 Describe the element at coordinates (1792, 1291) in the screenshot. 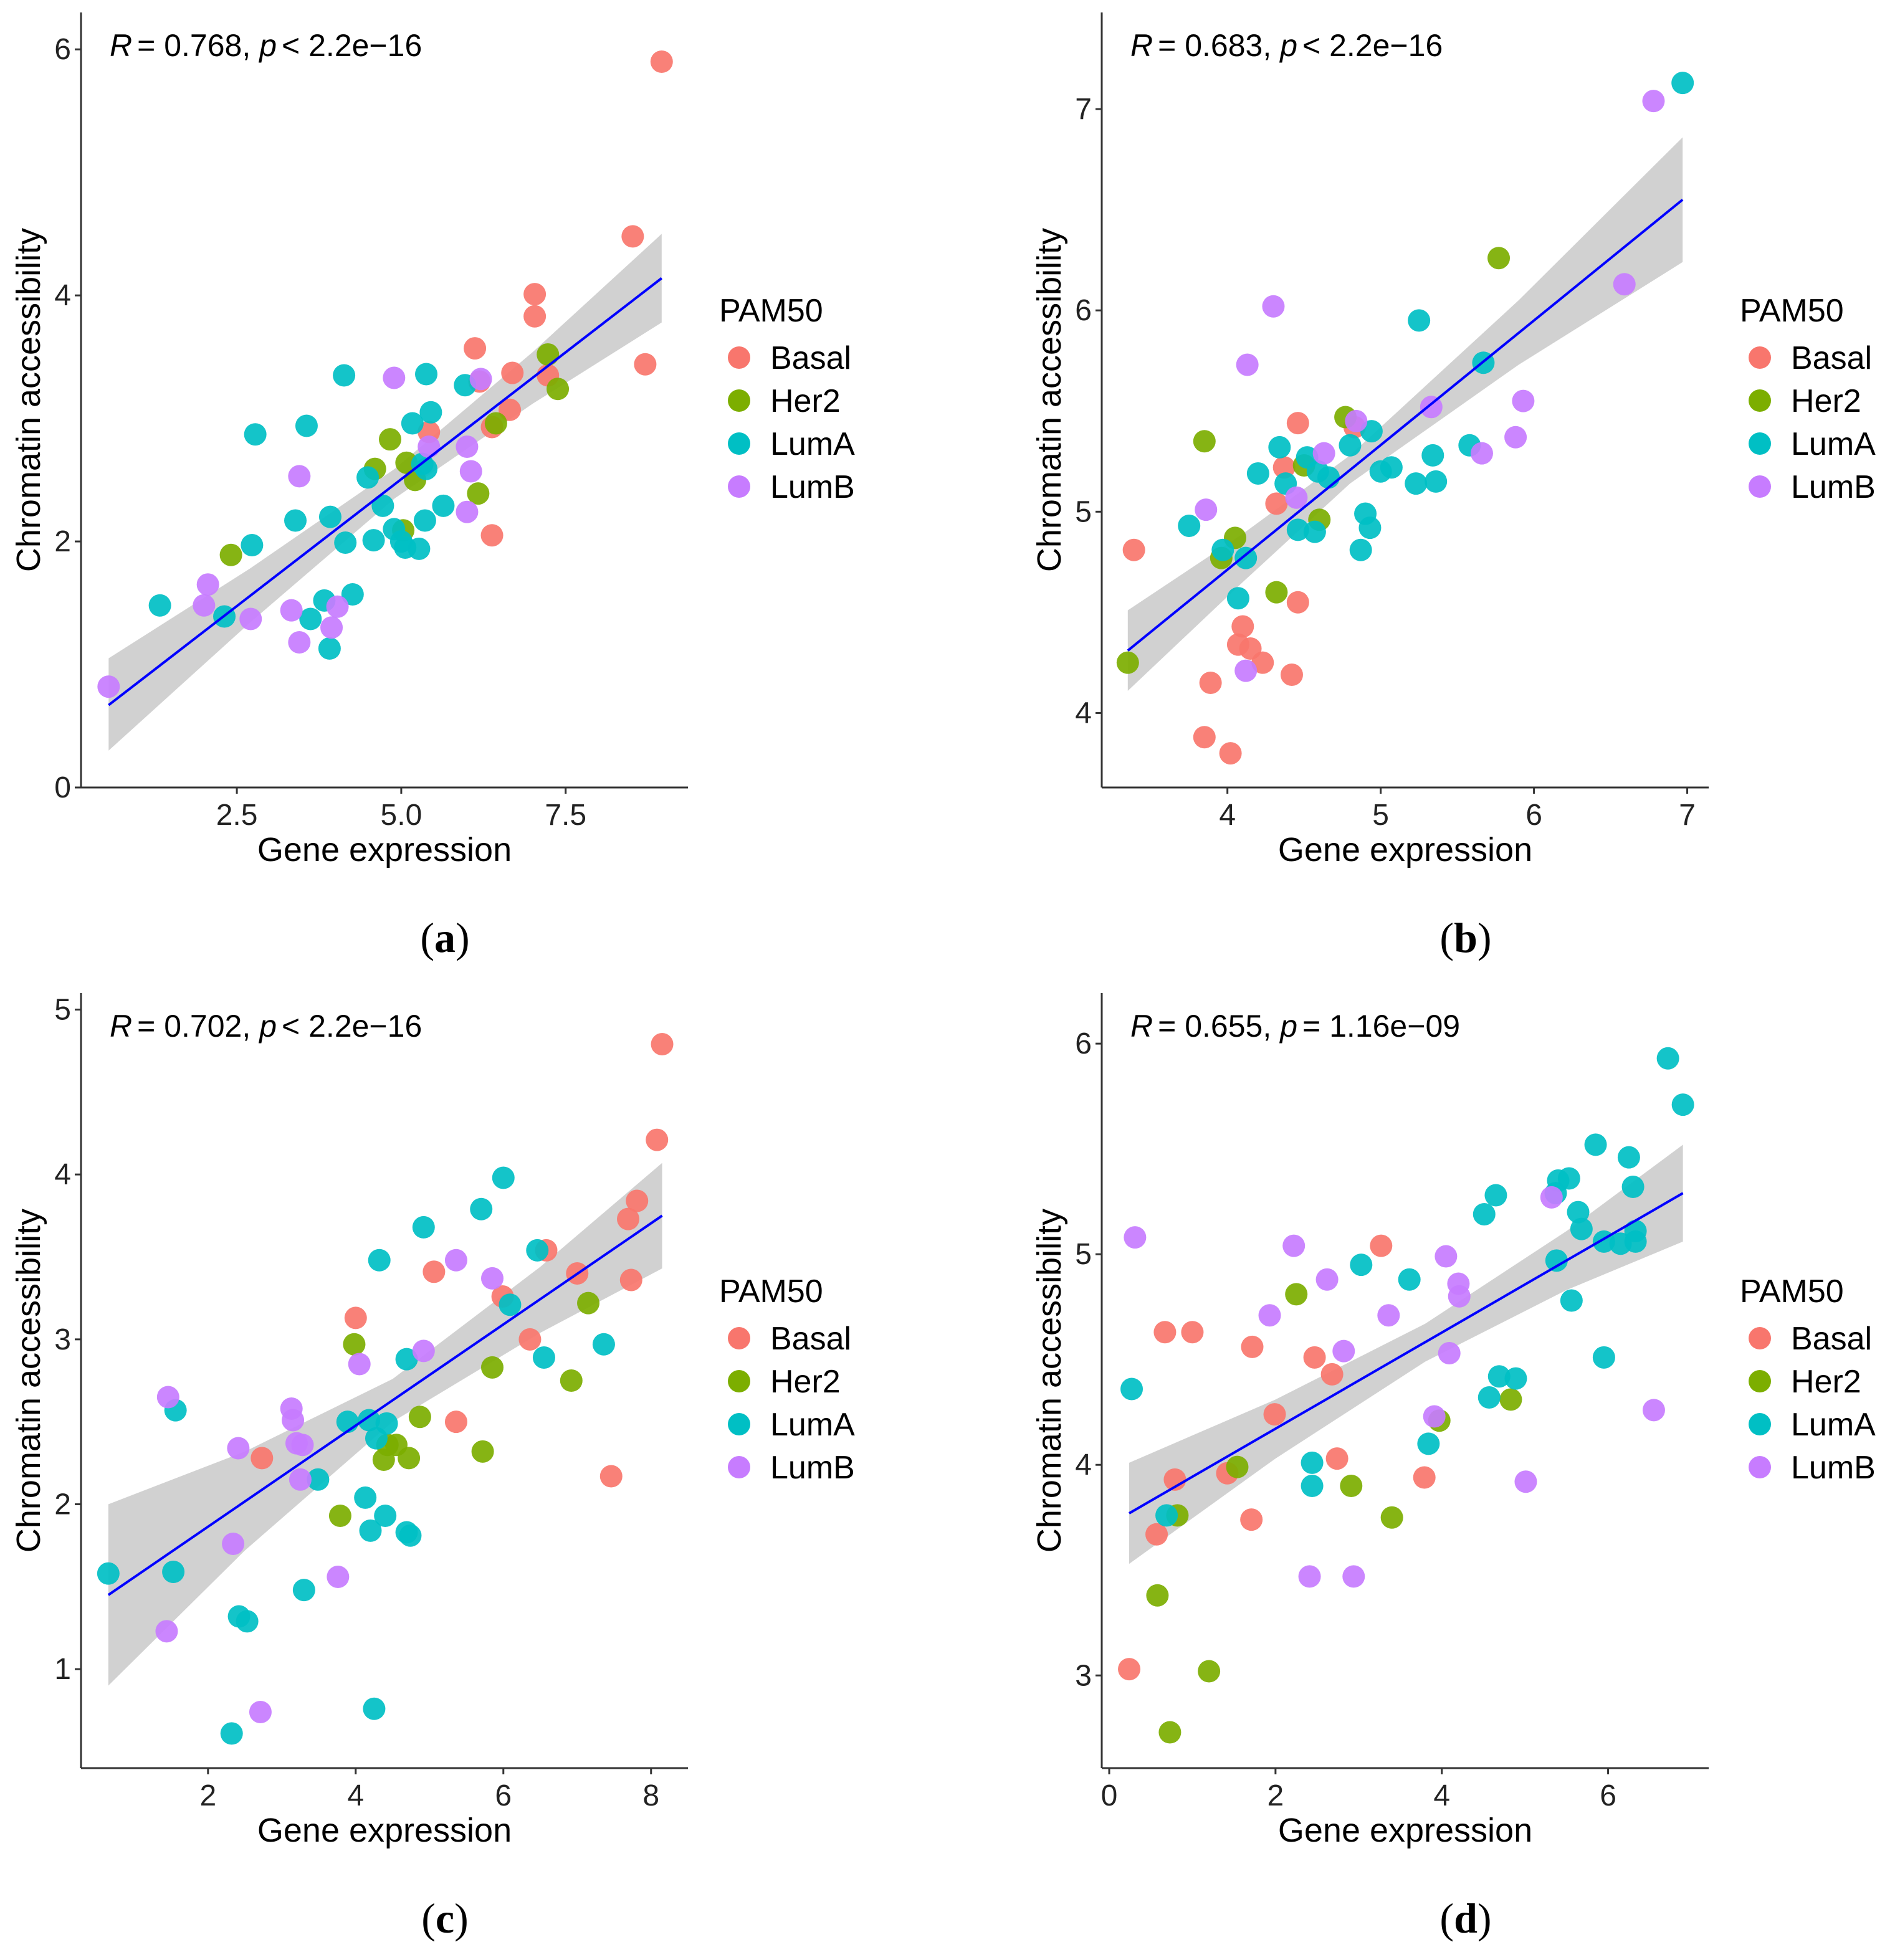

I see `legend-title: PAM50` at that location.